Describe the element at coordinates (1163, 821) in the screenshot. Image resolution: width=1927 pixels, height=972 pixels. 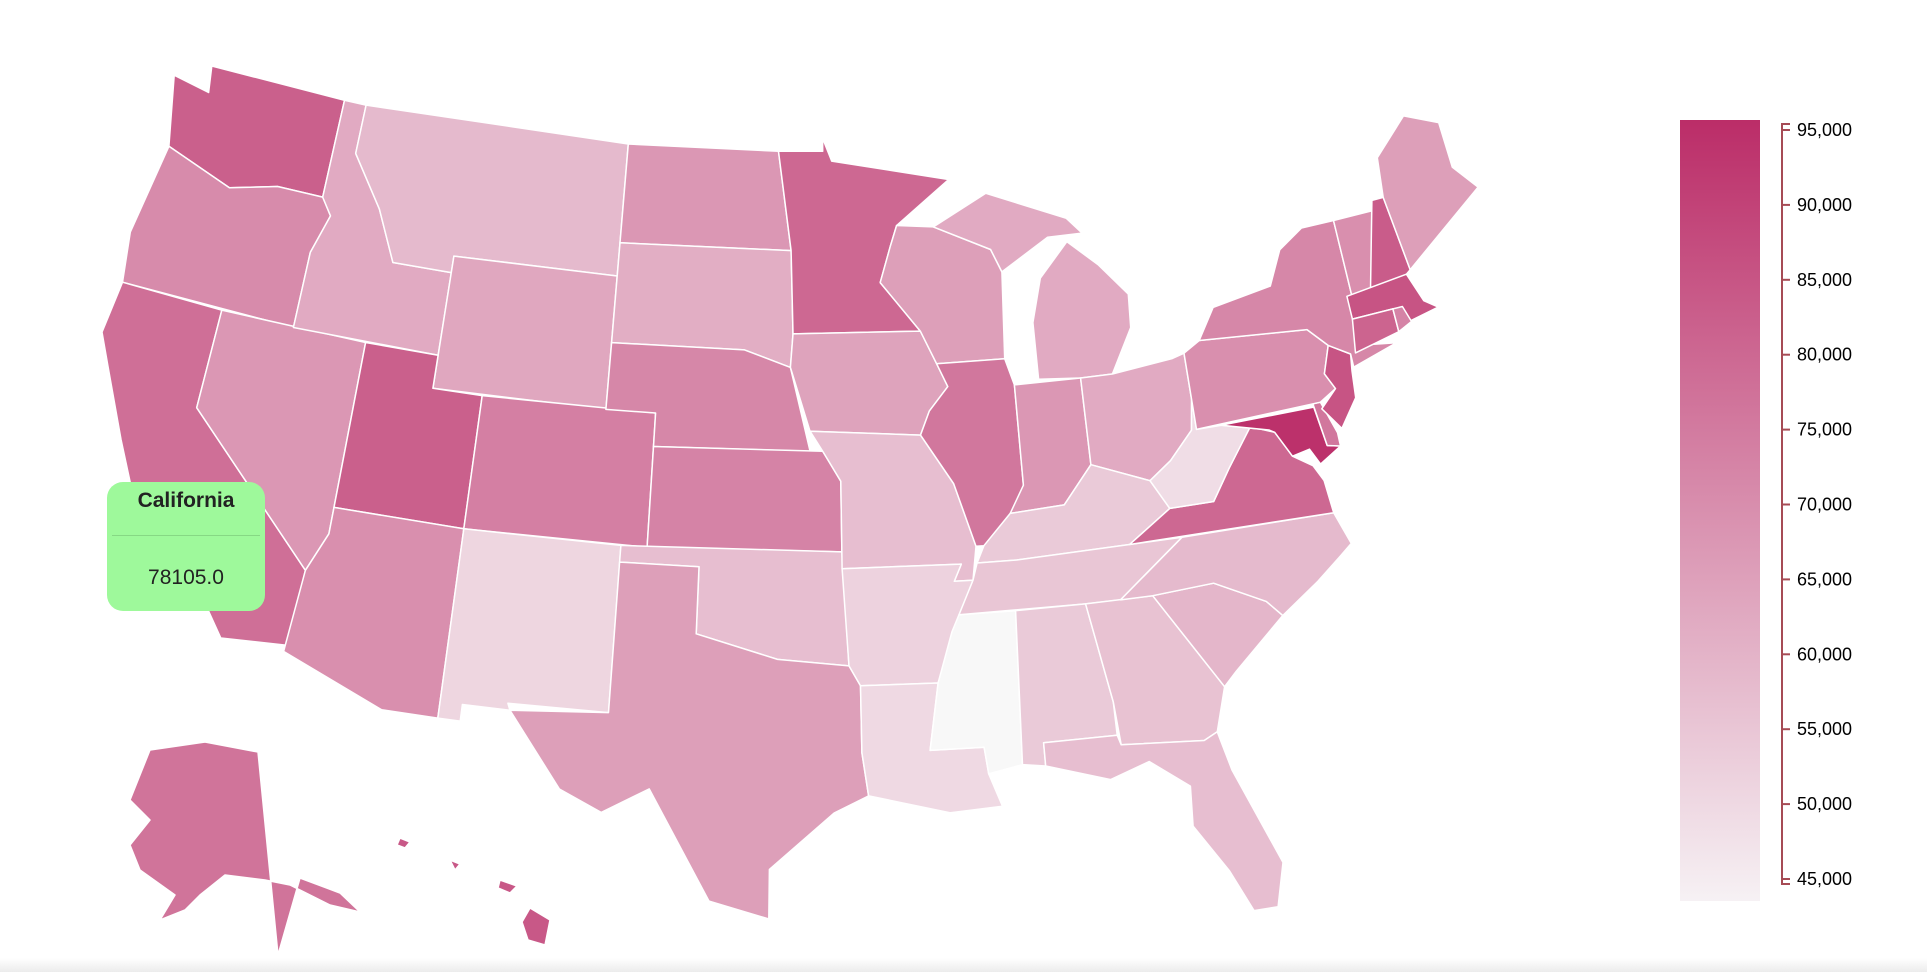
I see `state-fl` at that location.